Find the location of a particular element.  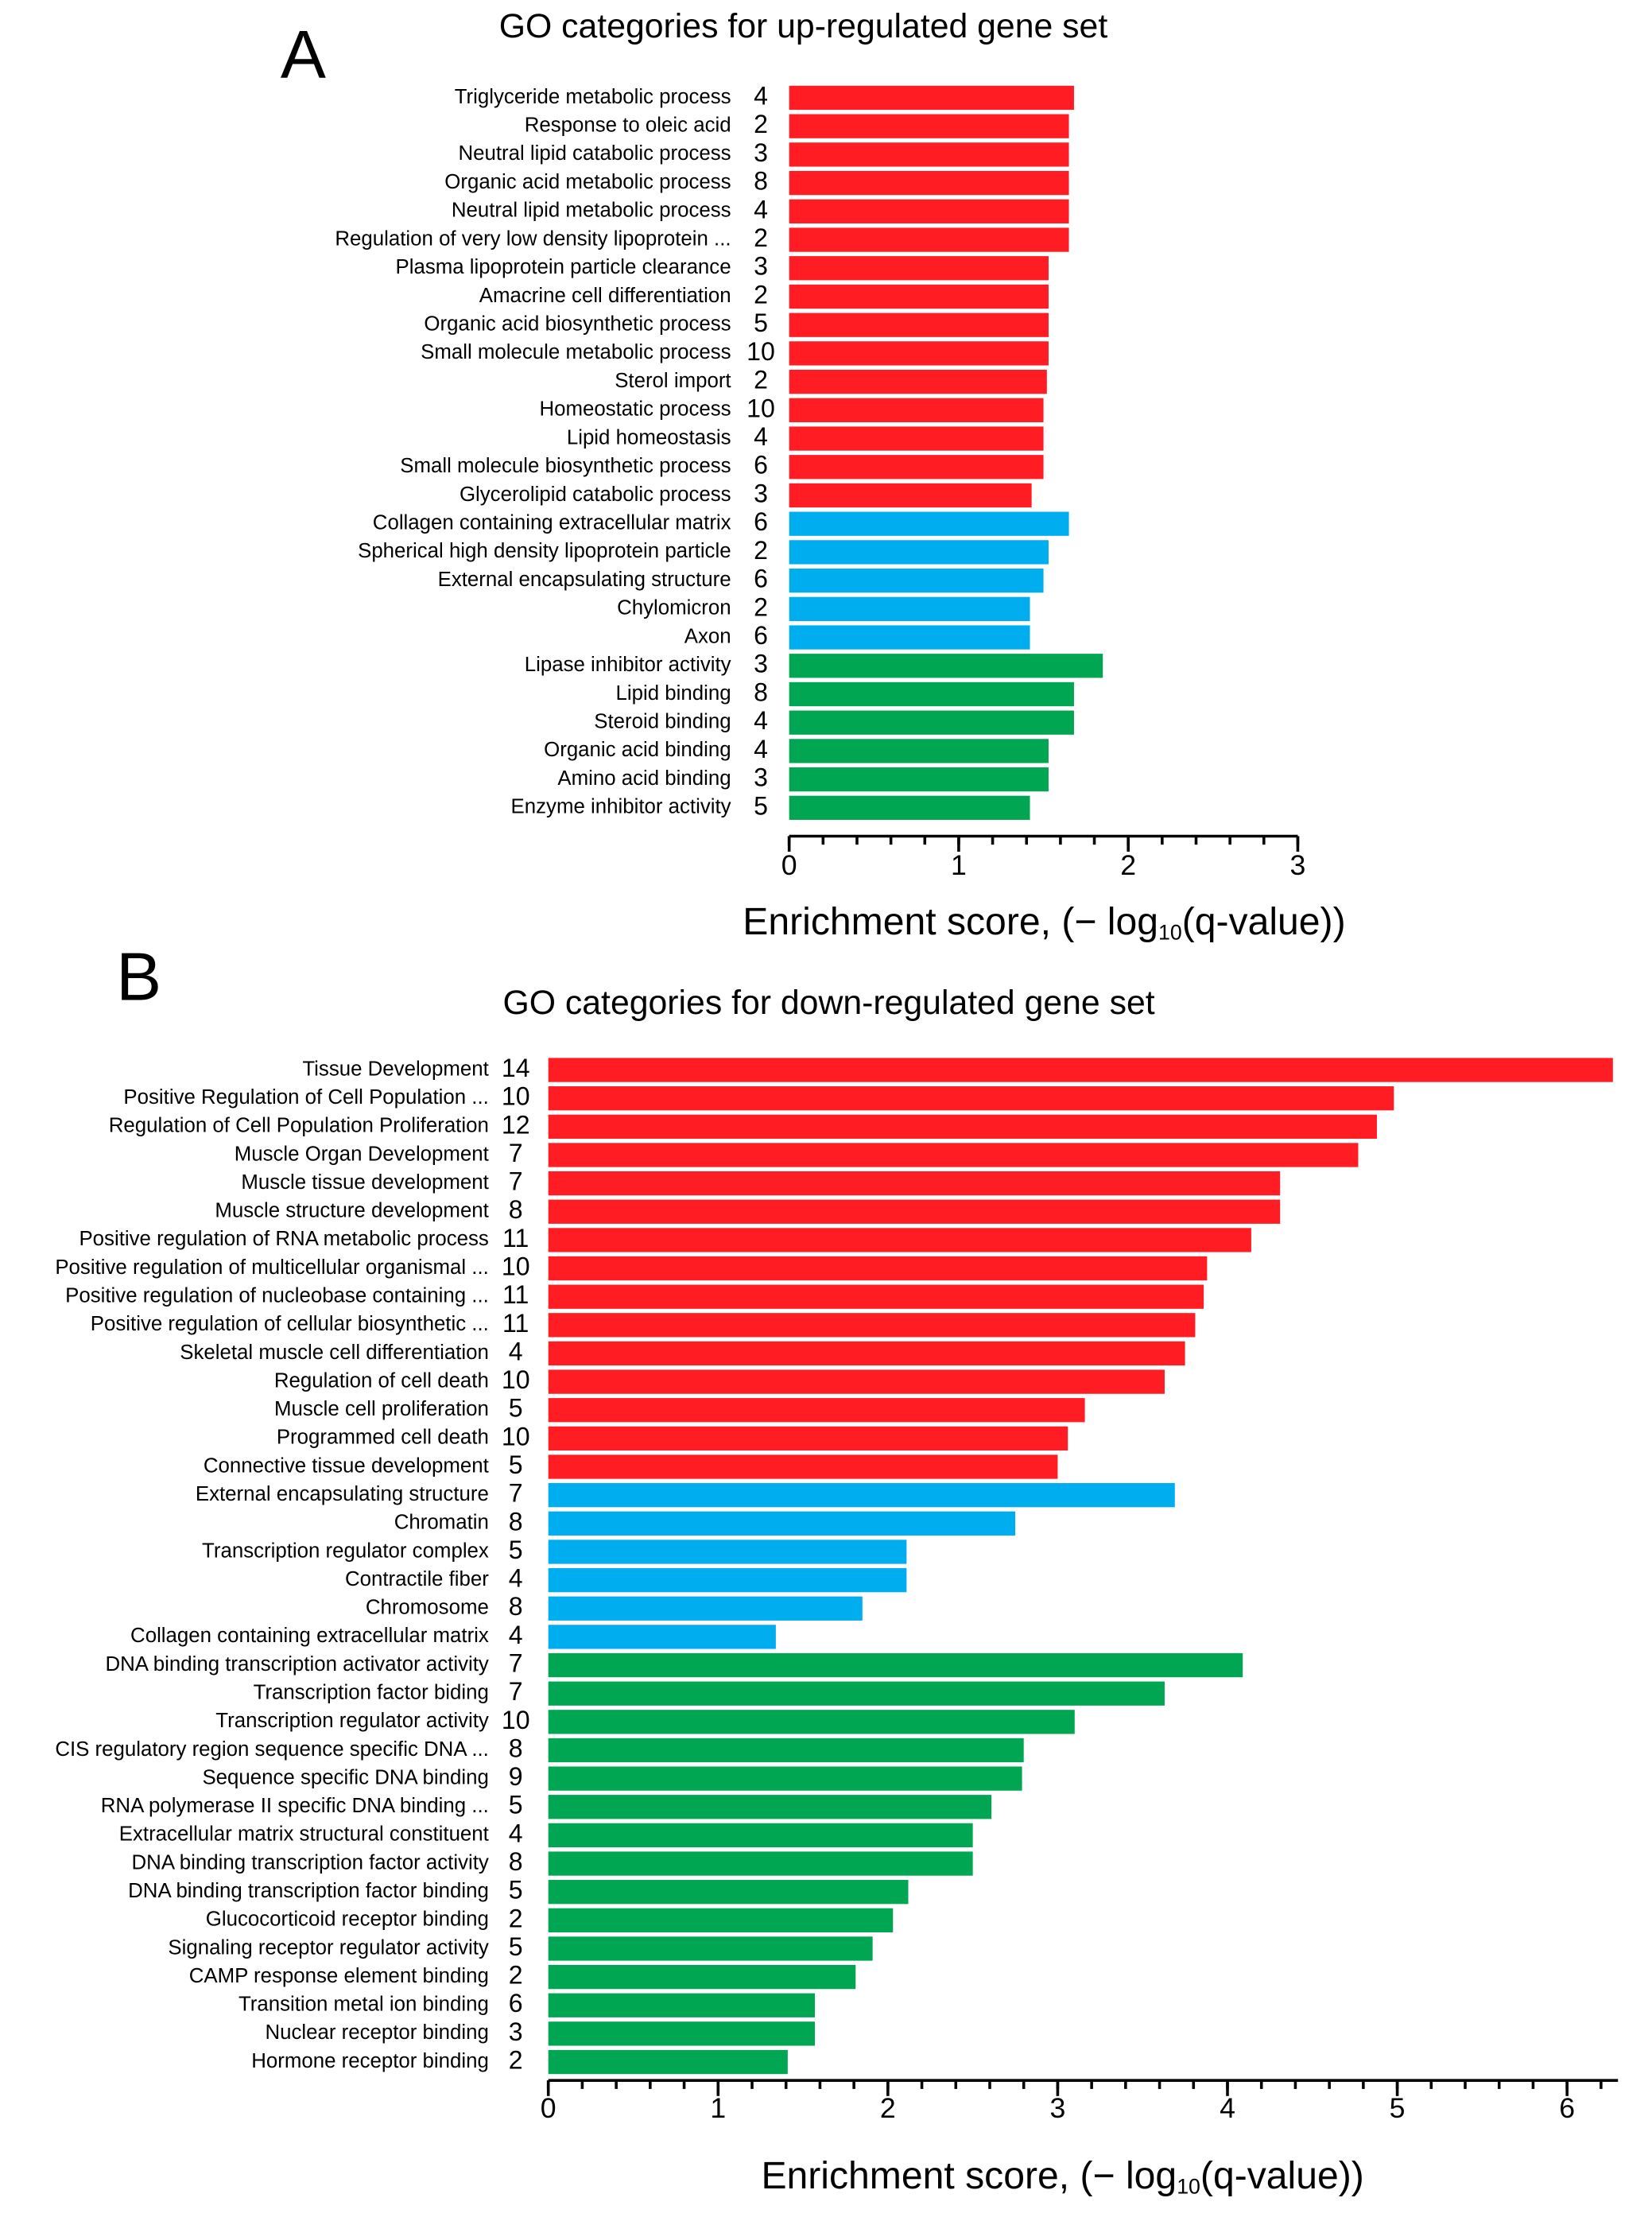

category-label: Muscle structure development is located at coordinates (352, 1211).